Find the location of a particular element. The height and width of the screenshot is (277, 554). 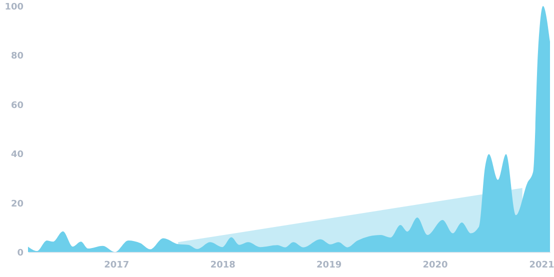

x-tick-label: 2020 is located at coordinates (435, 265).